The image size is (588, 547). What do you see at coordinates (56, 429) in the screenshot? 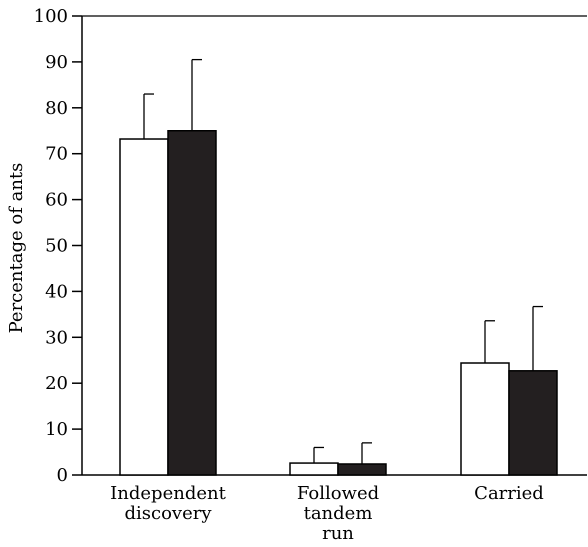
I see `y-tick-label: 10` at bounding box center [56, 429].